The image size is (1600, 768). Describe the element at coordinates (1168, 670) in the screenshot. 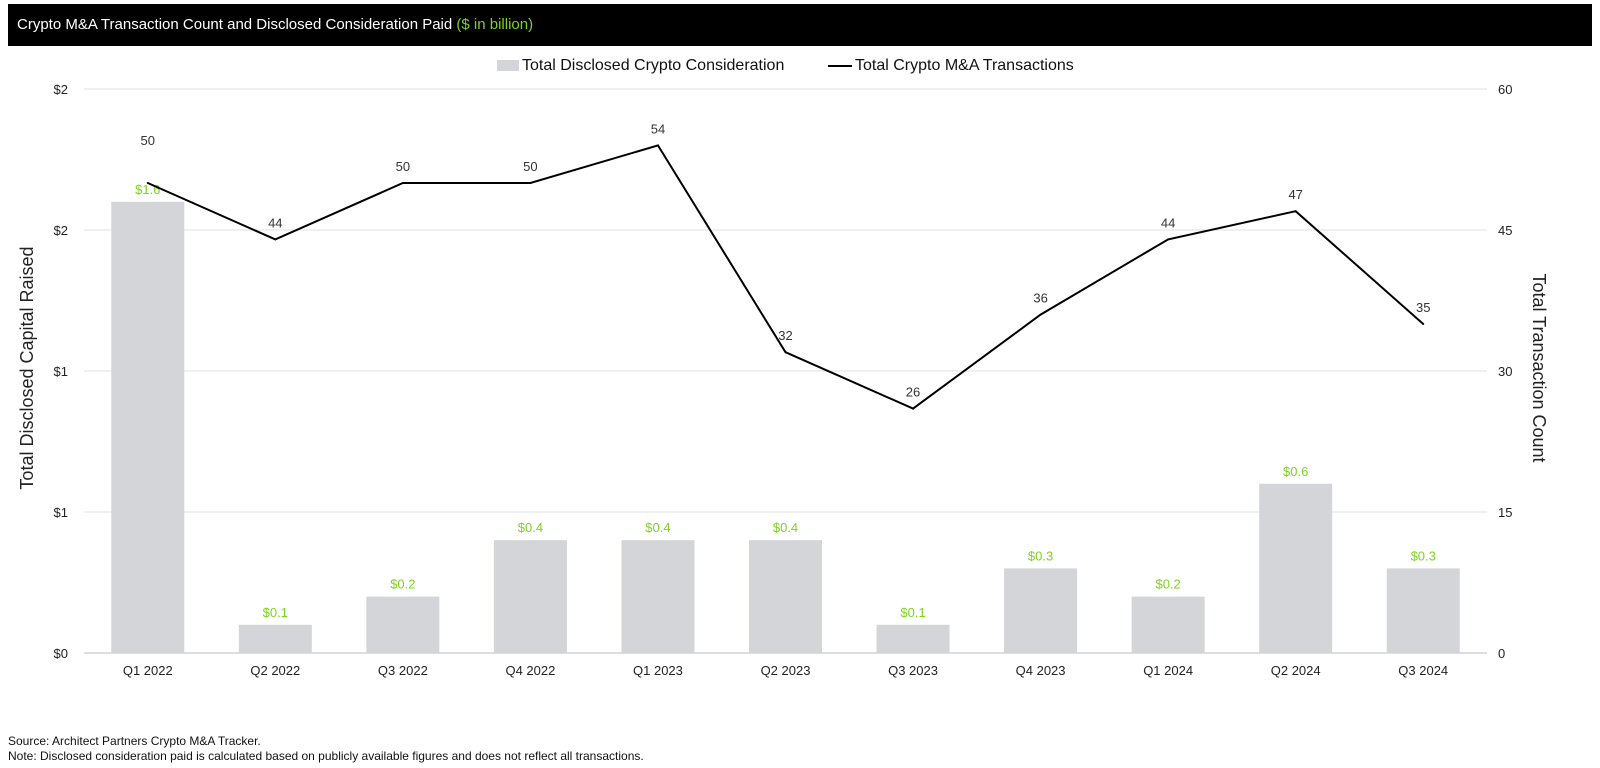

I see `x-tick-label: Q1 2024` at that location.